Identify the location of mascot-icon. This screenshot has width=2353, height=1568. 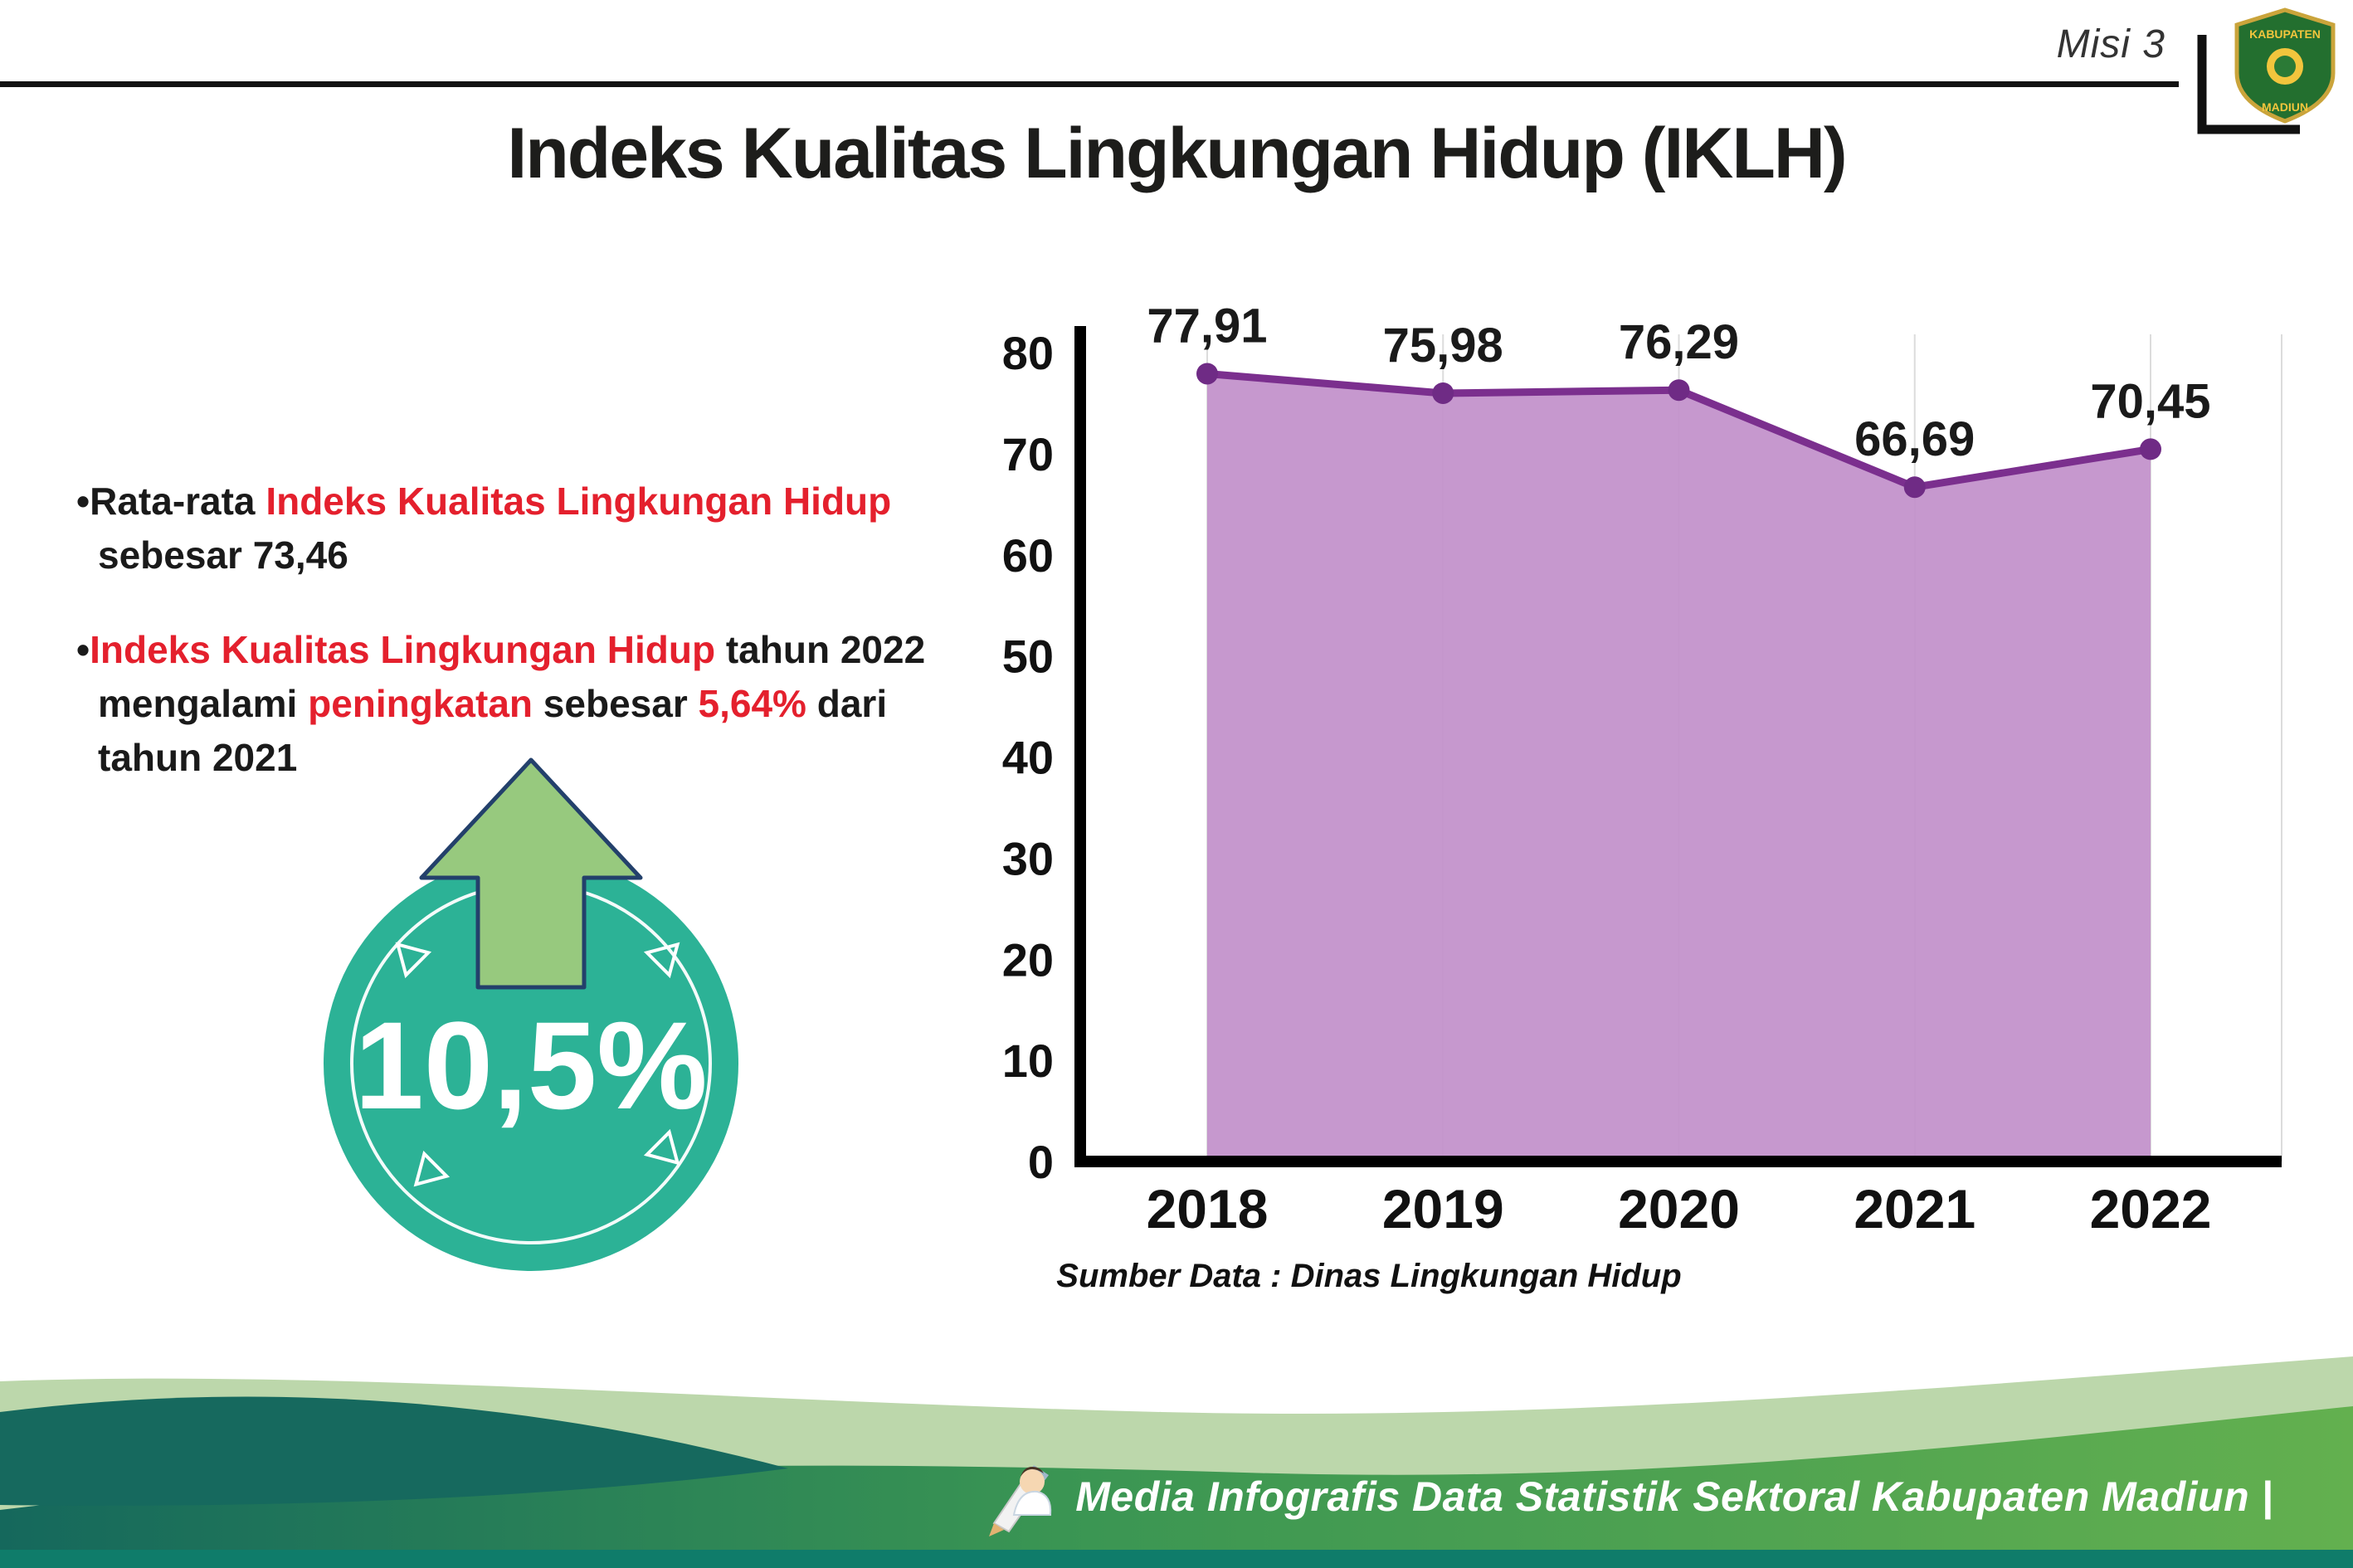
(1020, 1500).